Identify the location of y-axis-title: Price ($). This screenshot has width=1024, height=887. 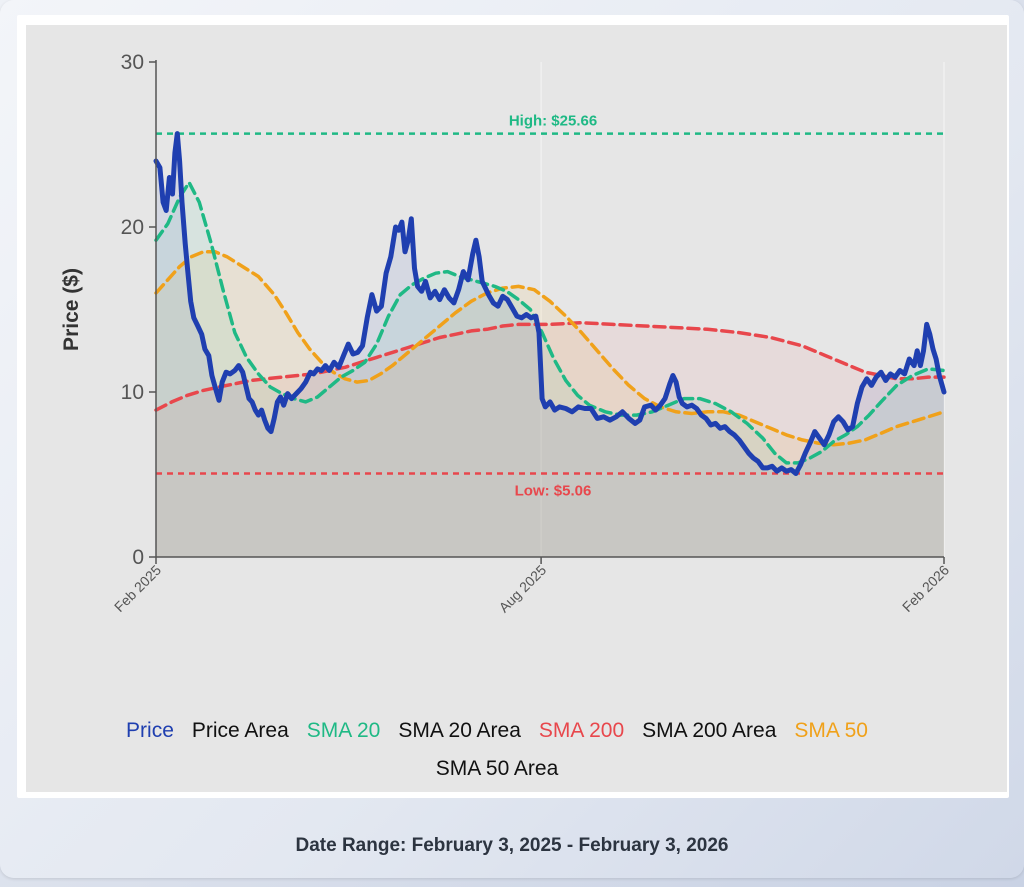
(71, 309).